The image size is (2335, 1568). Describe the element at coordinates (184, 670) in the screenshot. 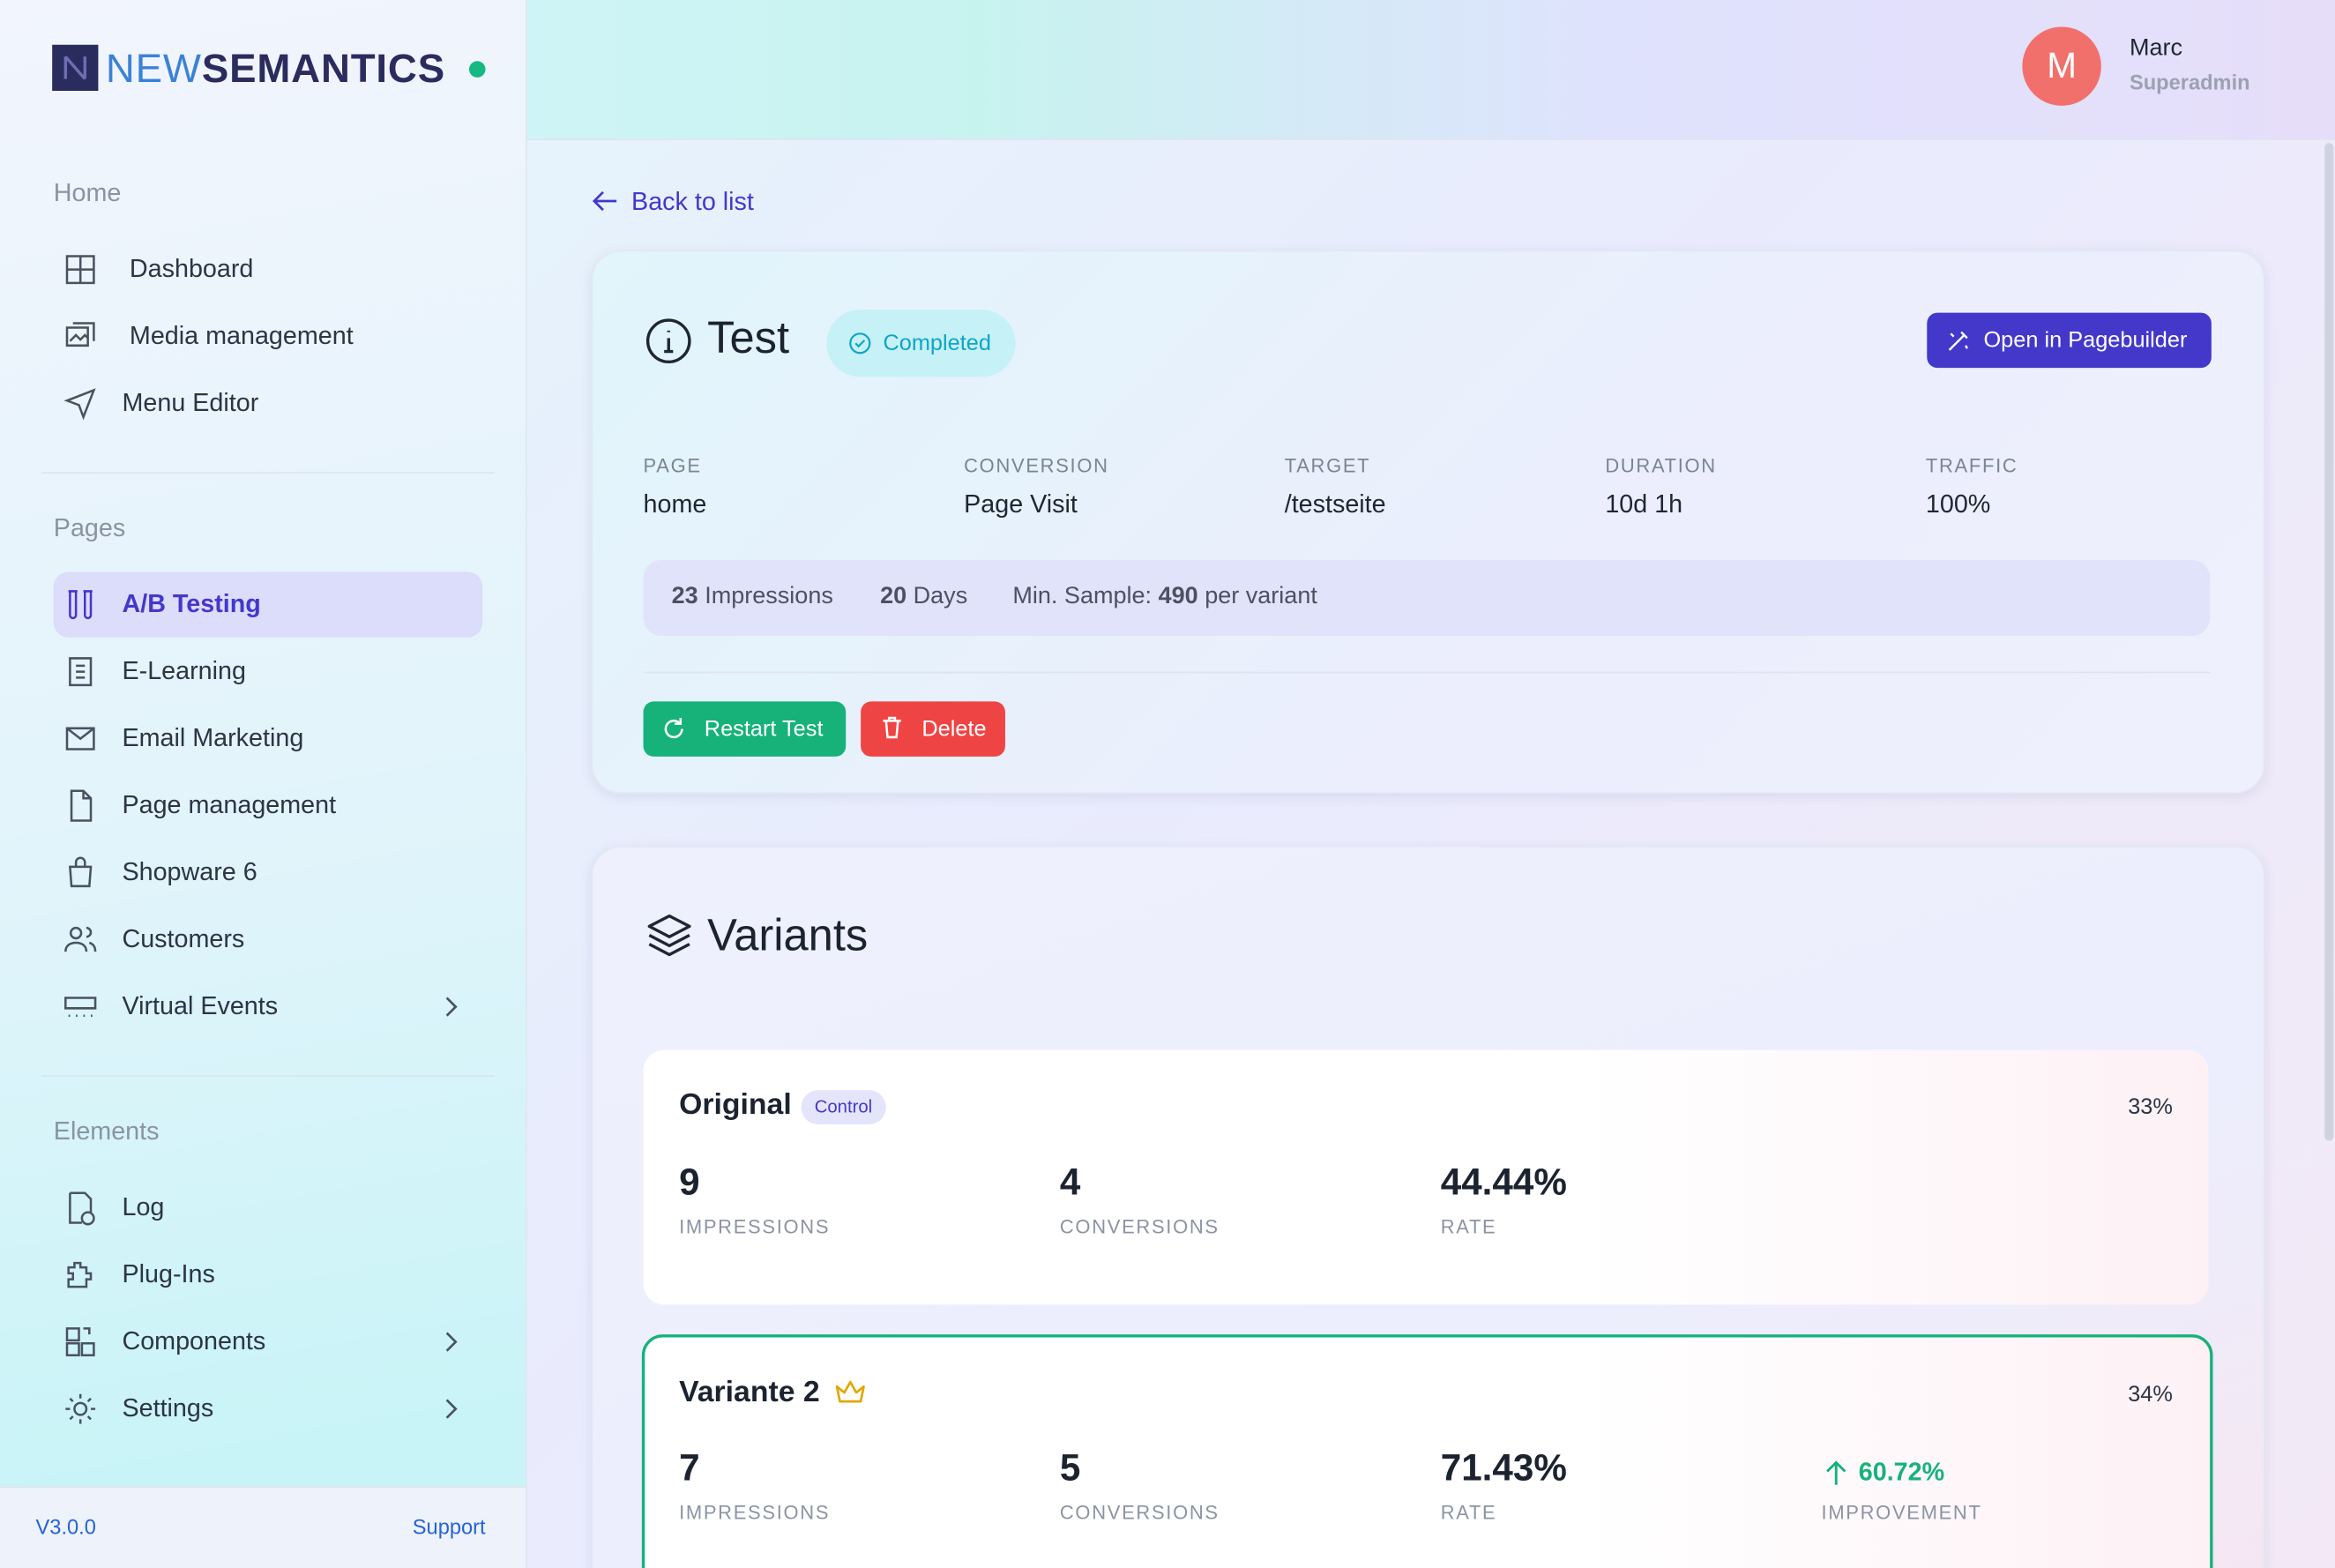

I see `nav-item: E-Learning` at that location.